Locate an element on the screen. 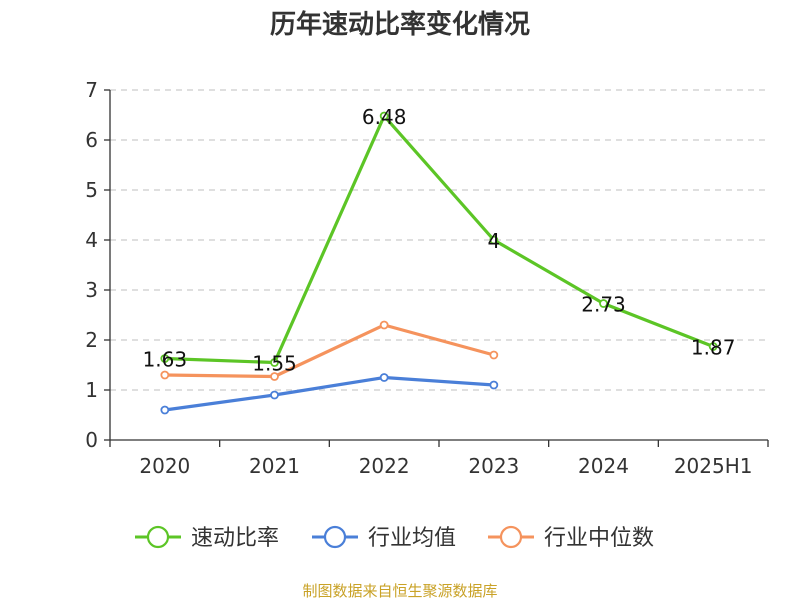 The image size is (800, 600). legend-label: 行业中位数 is located at coordinates (599, 538).